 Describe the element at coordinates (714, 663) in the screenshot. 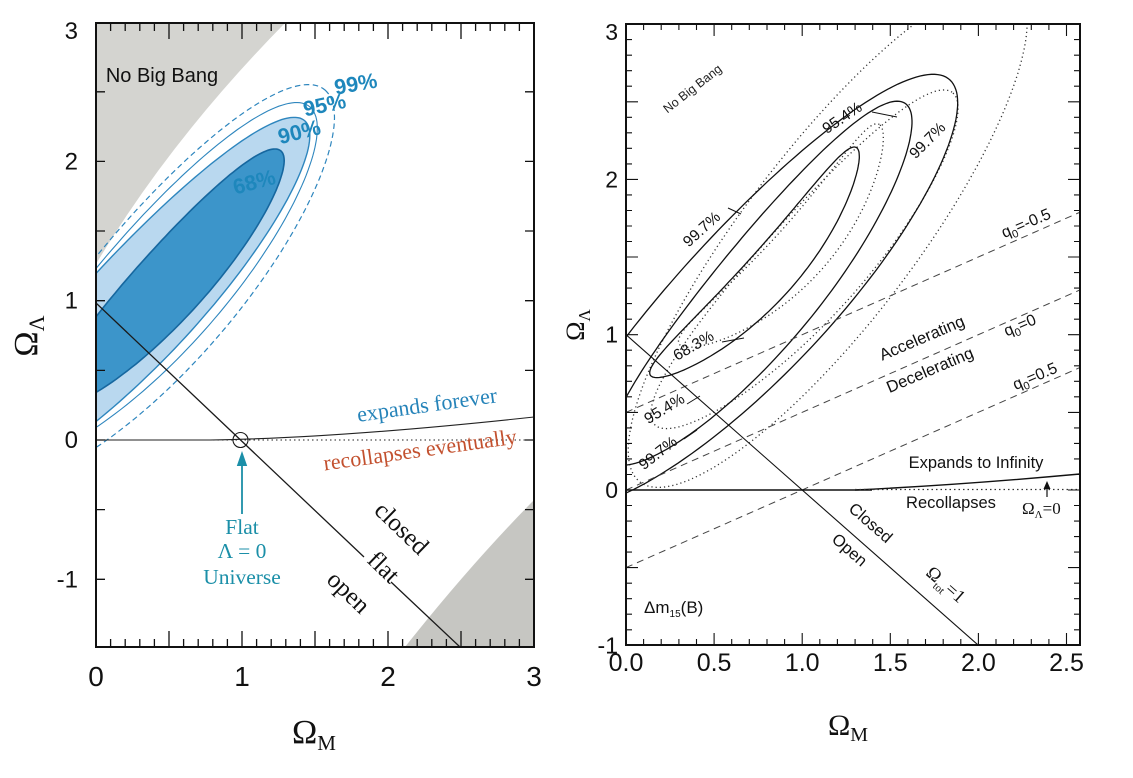

I see `svg-text: 0.5` at that location.